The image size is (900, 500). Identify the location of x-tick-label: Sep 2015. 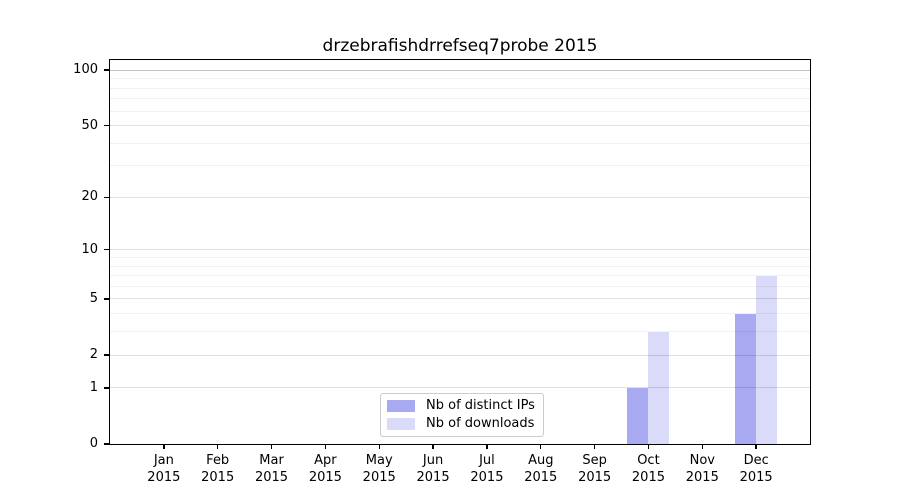
(595, 469).